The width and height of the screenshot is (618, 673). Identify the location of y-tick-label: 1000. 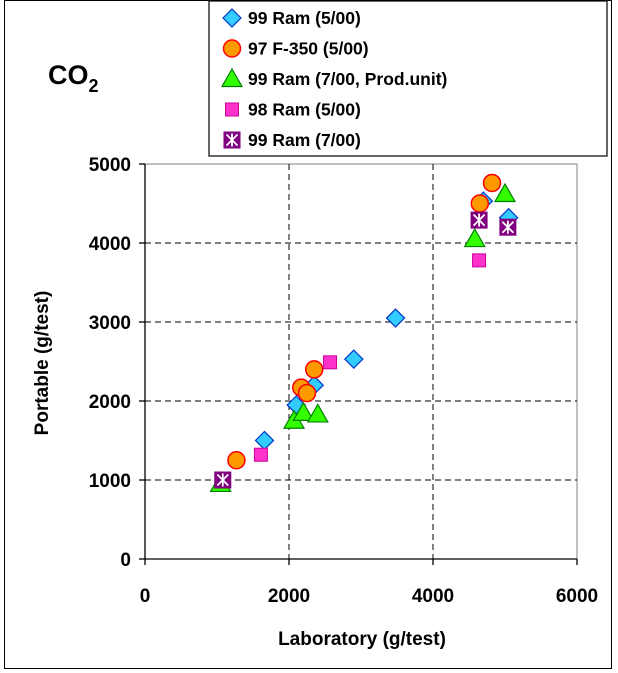
(110, 481).